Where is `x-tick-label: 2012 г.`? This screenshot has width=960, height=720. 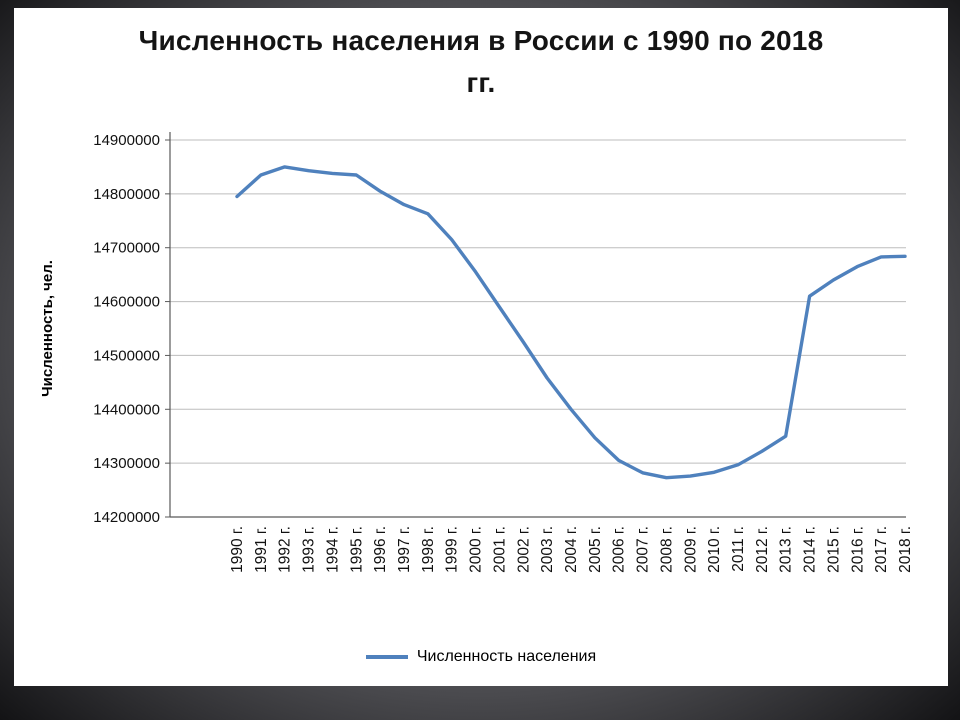 x-tick-label: 2012 г. is located at coordinates (762, 549).